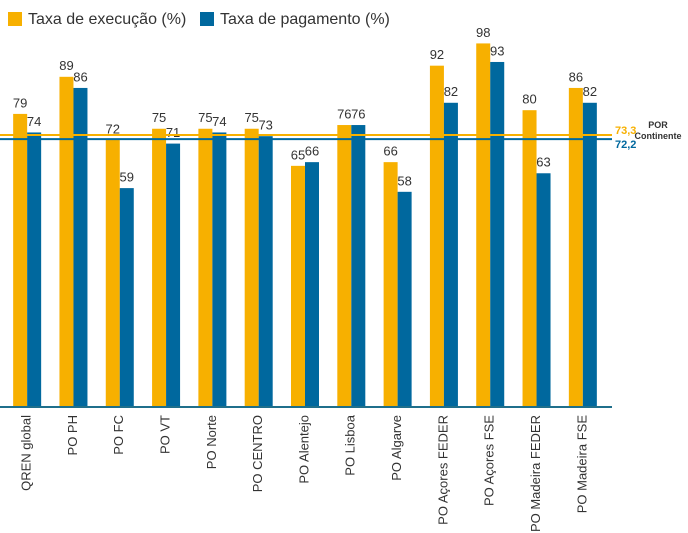  Describe the element at coordinates (543, 162) in the screenshot. I see `value-label: 63` at that location.